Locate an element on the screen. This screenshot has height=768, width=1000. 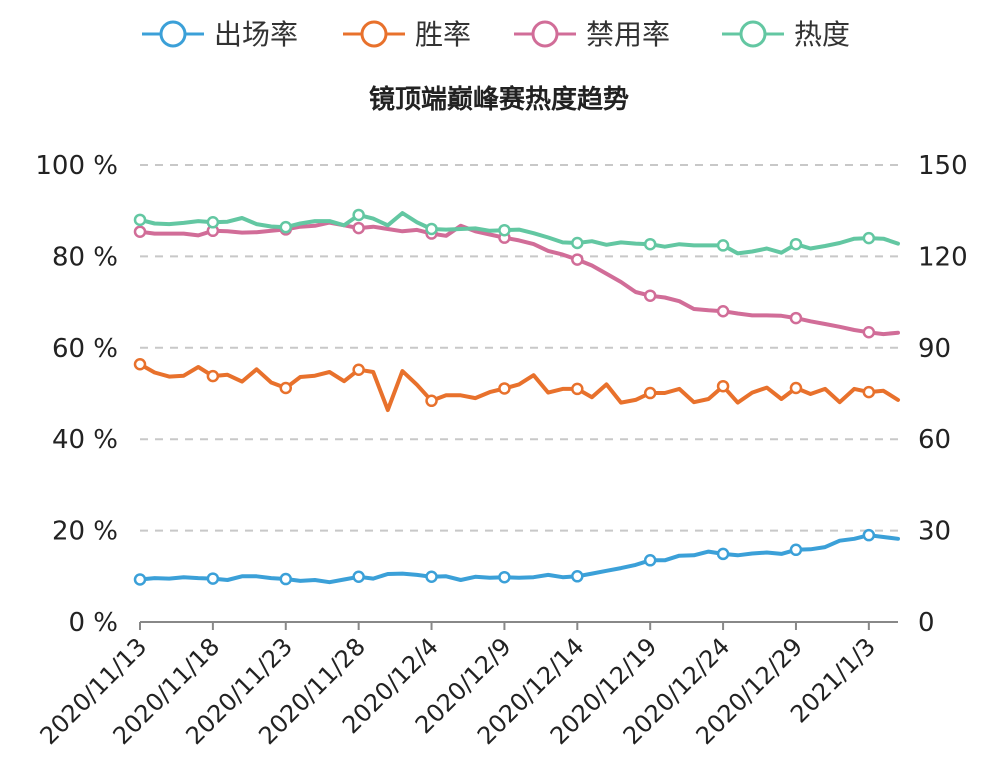
legend-label: 热度 is located at coordinates (822, 34).